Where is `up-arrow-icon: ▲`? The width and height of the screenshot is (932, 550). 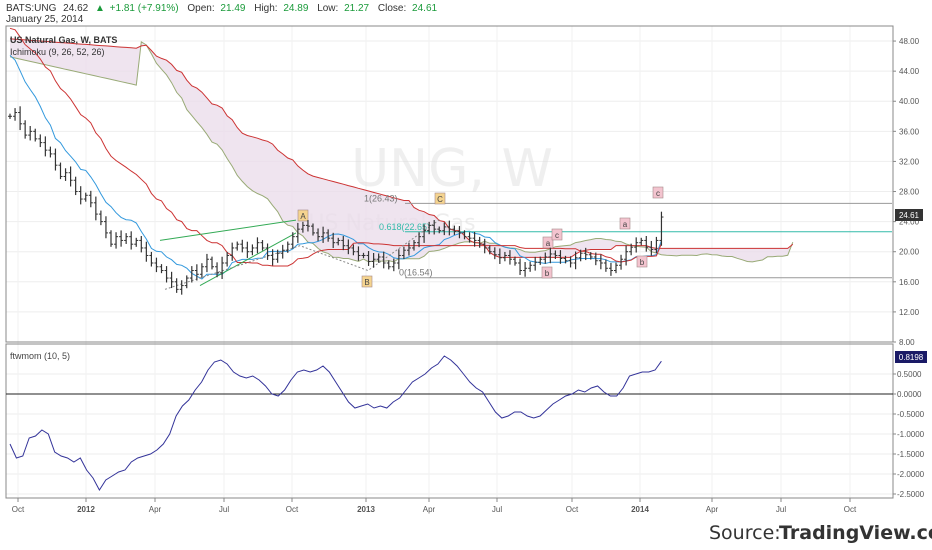
up-arrow-icon: ▲ is located at coordinates (100, 8).